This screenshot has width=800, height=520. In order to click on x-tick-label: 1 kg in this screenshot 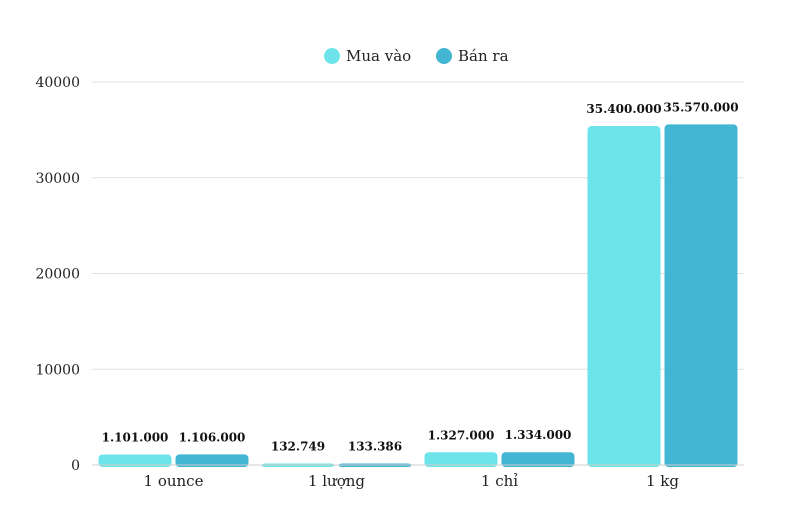, I will do `click(662, 481)`.